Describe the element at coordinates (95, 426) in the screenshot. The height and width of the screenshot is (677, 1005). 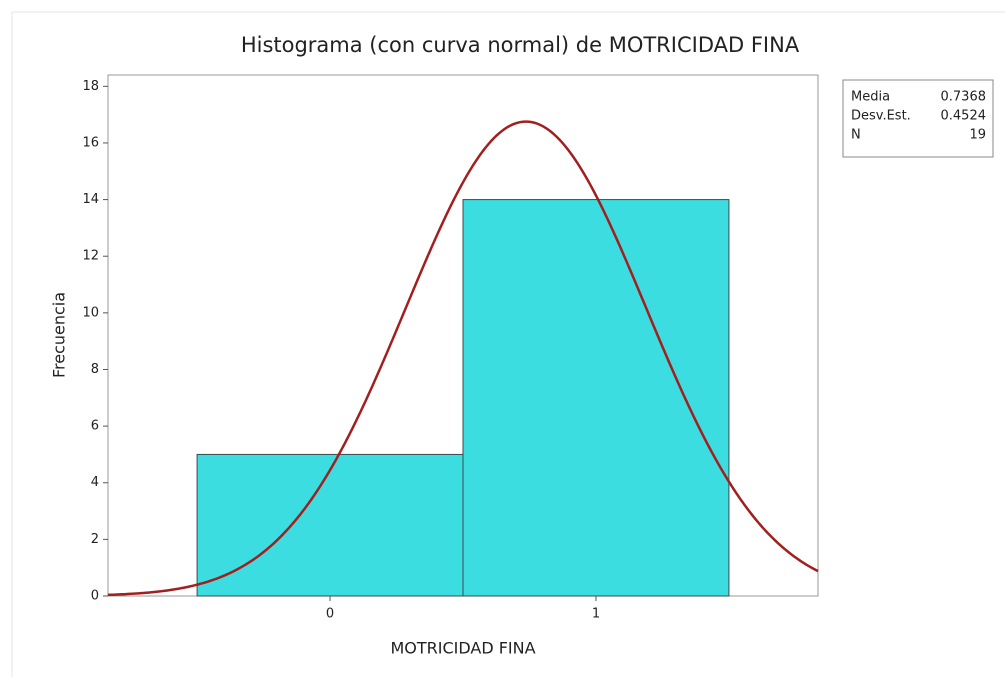
I see `y-tick-label: 6` at that location.